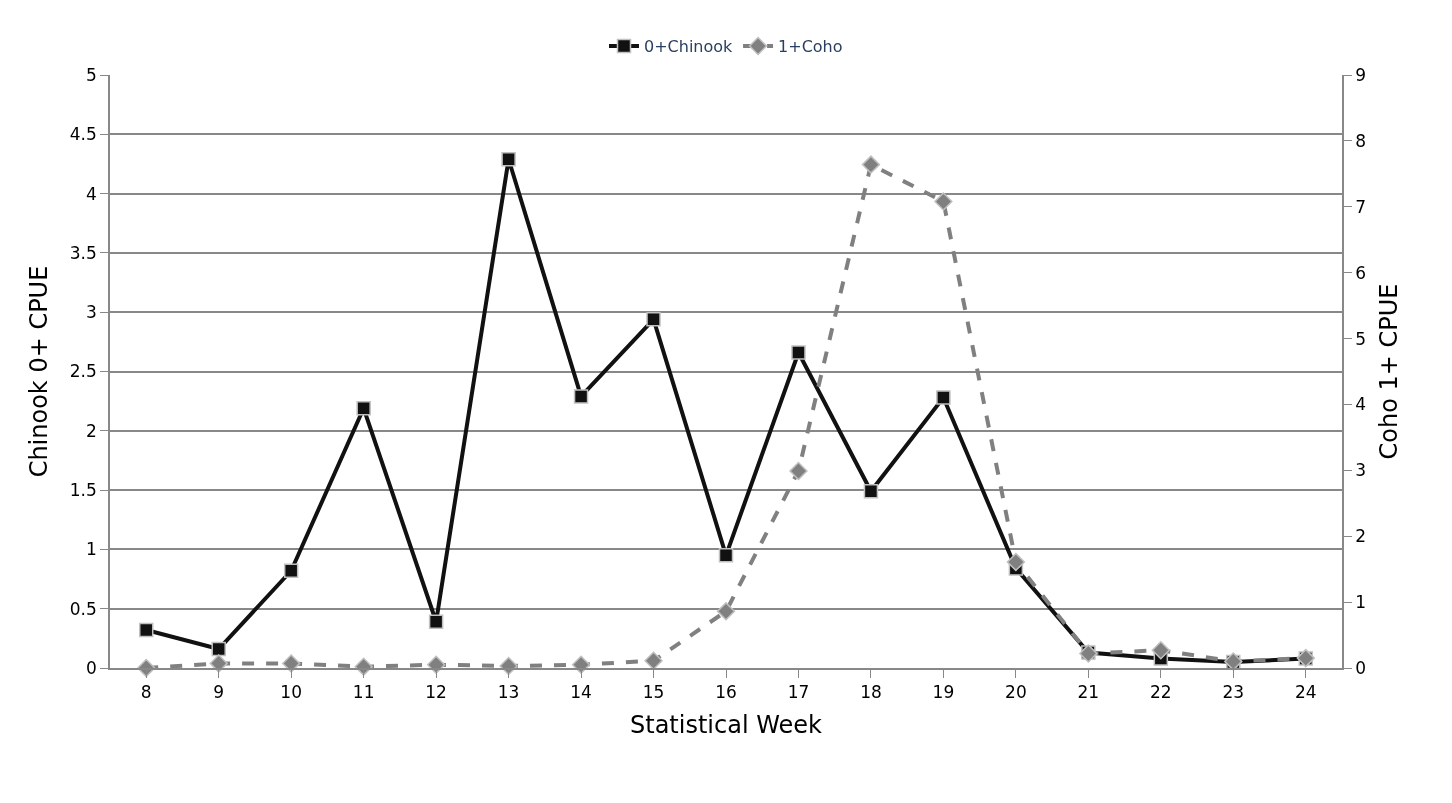 This screenshot has height=803, width=1452. What do you see at coordinates (1360, 667) in the screenshot?
I see `y2-tick-label: 0` at bounding box center [1360, 667].